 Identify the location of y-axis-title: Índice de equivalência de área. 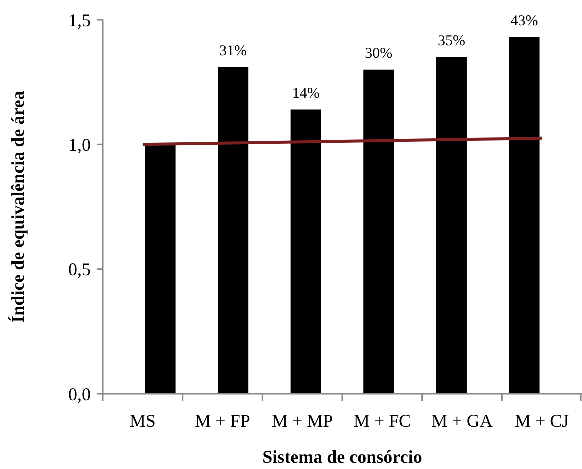
(18, 207).